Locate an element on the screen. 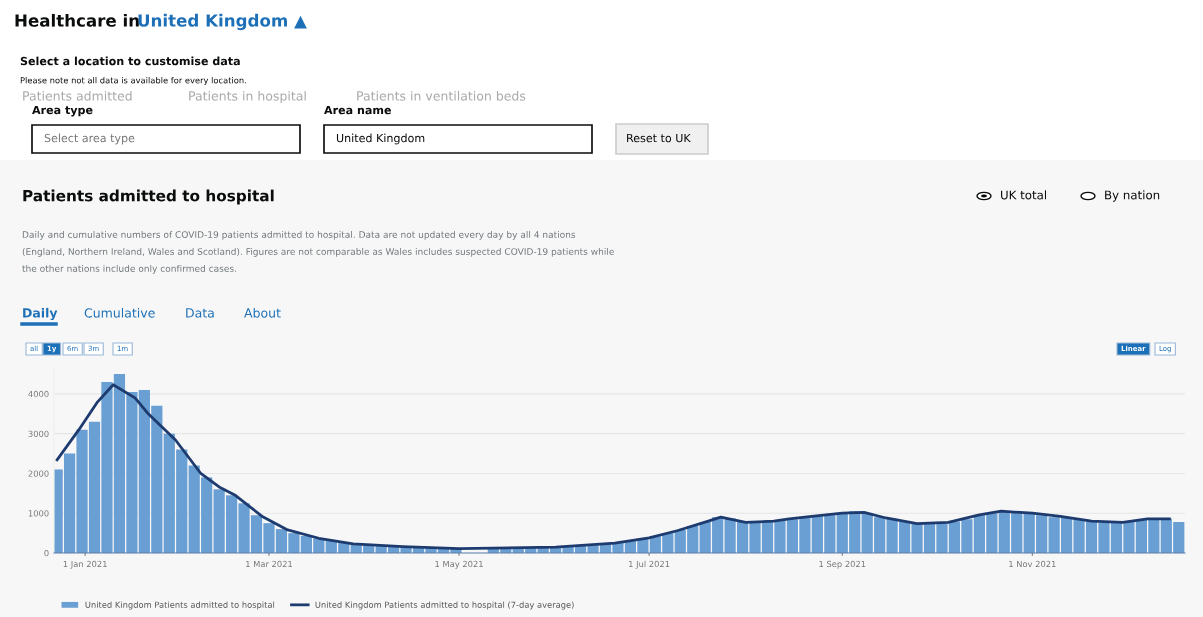 Image resolution: width=1203 pixels, height=617 pixels. text: UK total is located at coordinates (1024, 195).